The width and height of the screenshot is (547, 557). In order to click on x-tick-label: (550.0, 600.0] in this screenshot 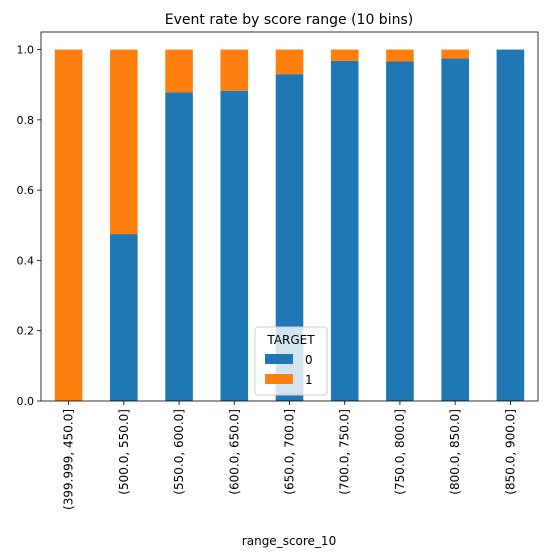, I will do `click(179, 452)`.